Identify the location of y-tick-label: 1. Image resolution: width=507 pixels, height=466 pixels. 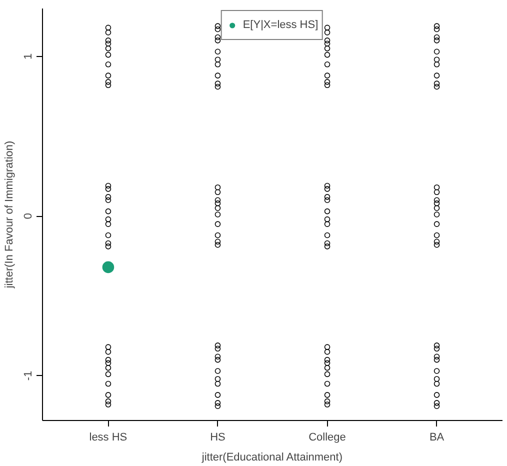
(28, 56).